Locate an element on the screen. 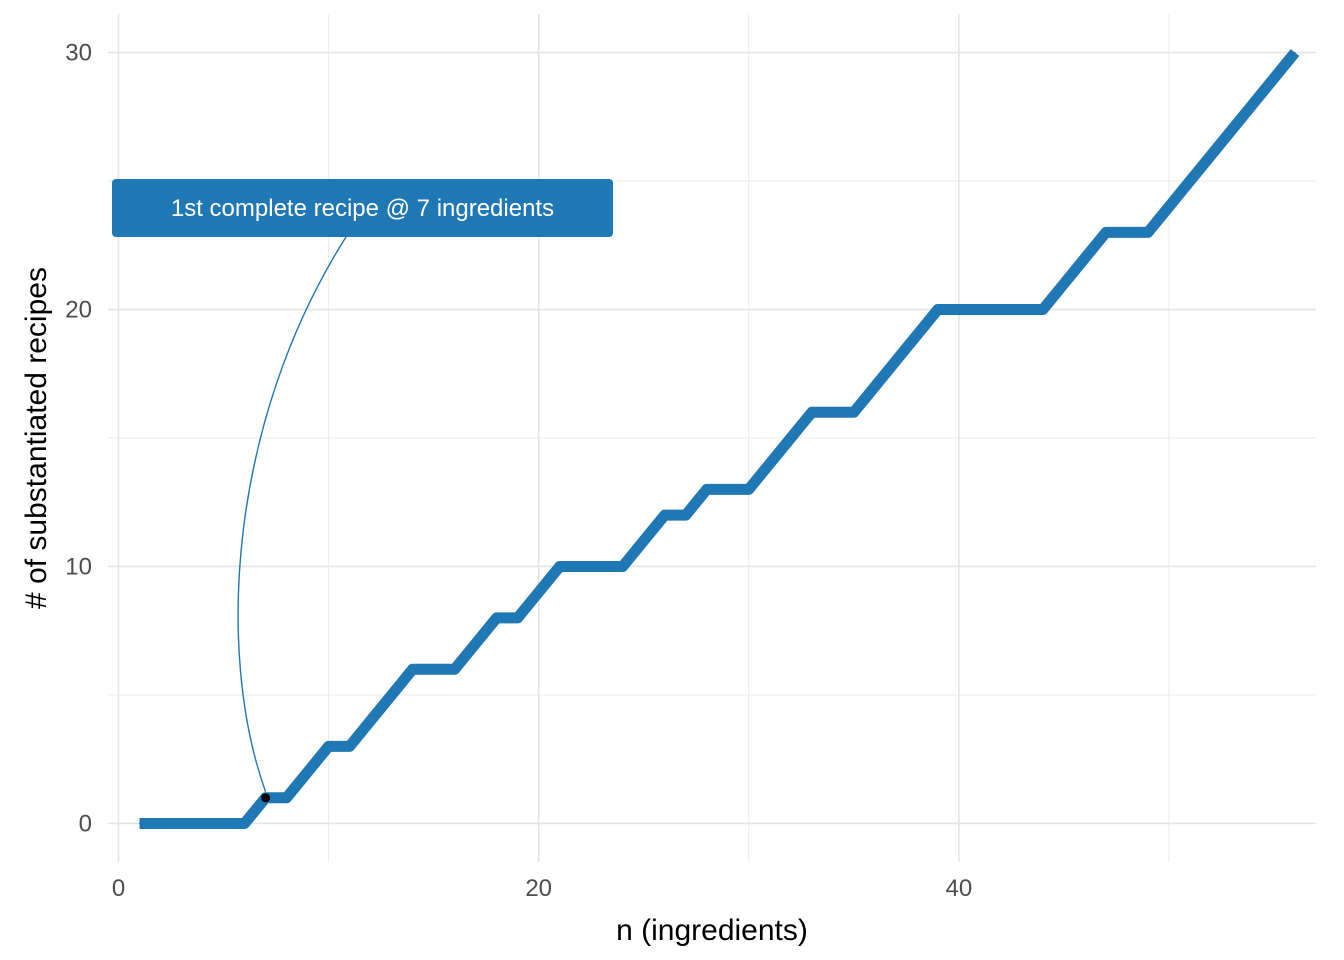  annotation-box is located at coordinates (362, 208).